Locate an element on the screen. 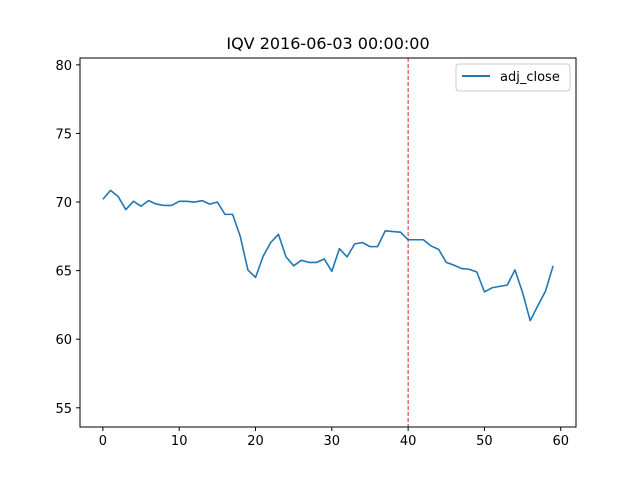  x-tick-label: 40 is located at coordinates (408, 441).